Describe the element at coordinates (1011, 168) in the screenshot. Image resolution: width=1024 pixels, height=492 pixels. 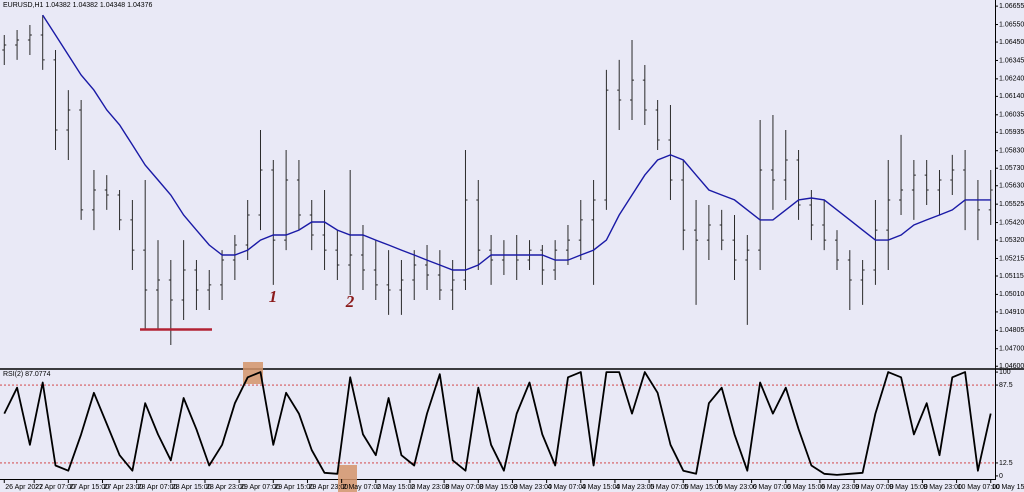
I see `y-tick-label: 1.05730` at that location.